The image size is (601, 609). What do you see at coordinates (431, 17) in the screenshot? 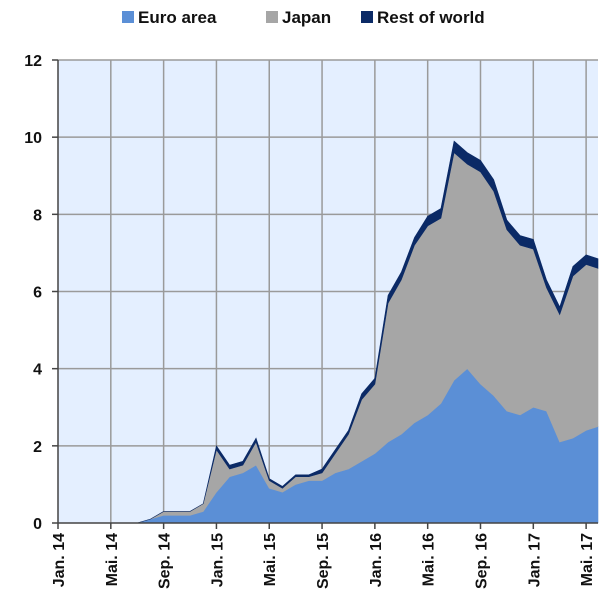
I see `legend-label: Rest of world` at bounding box center [431, 17].